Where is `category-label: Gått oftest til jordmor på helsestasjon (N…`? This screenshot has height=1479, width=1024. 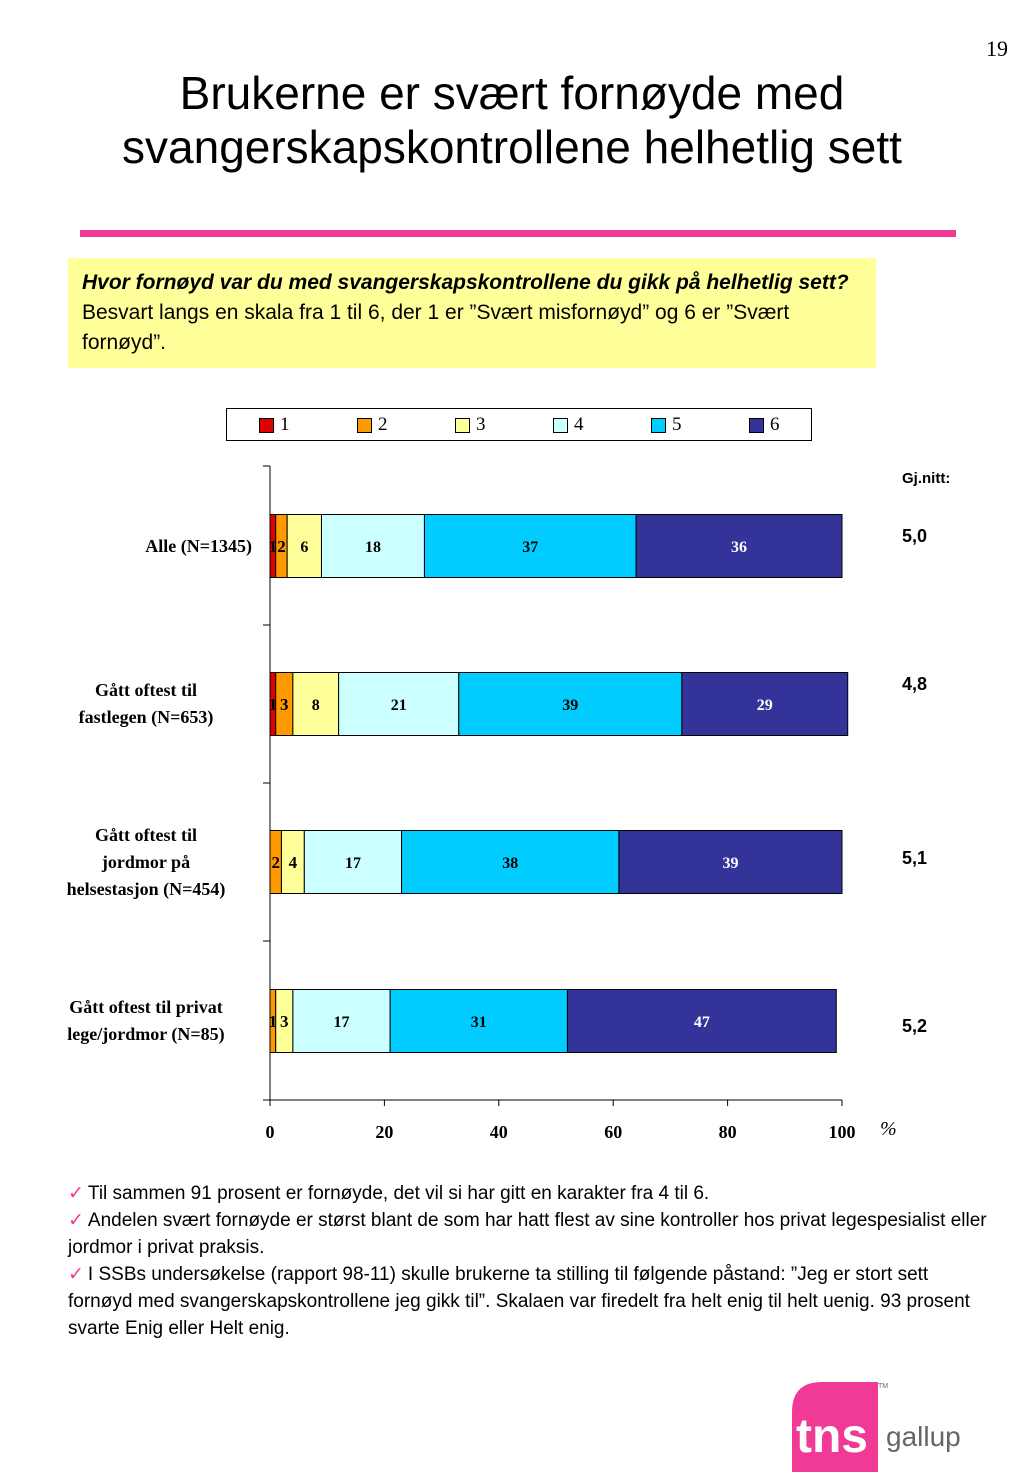 category-label: Gått oftest til jordmor på helsestasjon (N… is located at coordinates (146, 861).